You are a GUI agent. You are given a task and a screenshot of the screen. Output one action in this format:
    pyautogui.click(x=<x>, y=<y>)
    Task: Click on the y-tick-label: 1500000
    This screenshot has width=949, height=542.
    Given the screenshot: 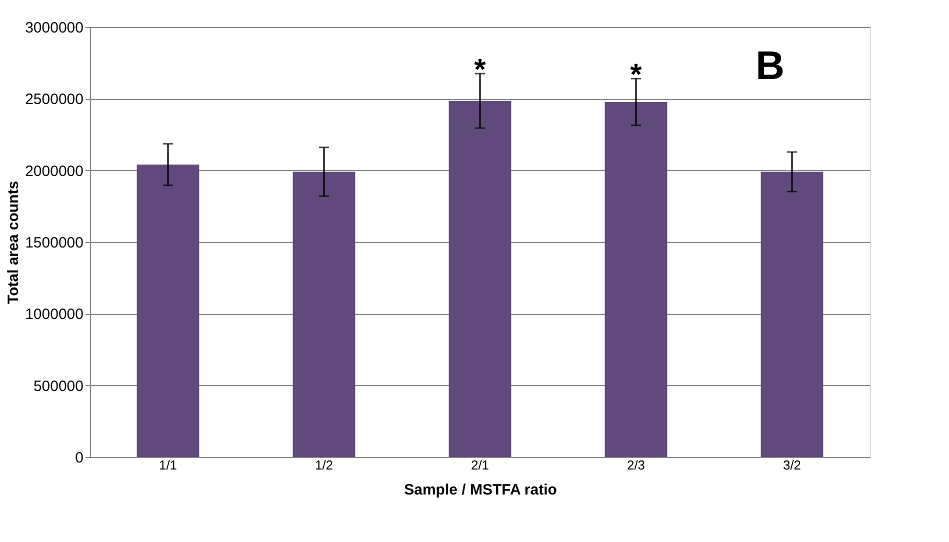 What is the action you would take?
    pyautogui.click(x=54, y=243)
    